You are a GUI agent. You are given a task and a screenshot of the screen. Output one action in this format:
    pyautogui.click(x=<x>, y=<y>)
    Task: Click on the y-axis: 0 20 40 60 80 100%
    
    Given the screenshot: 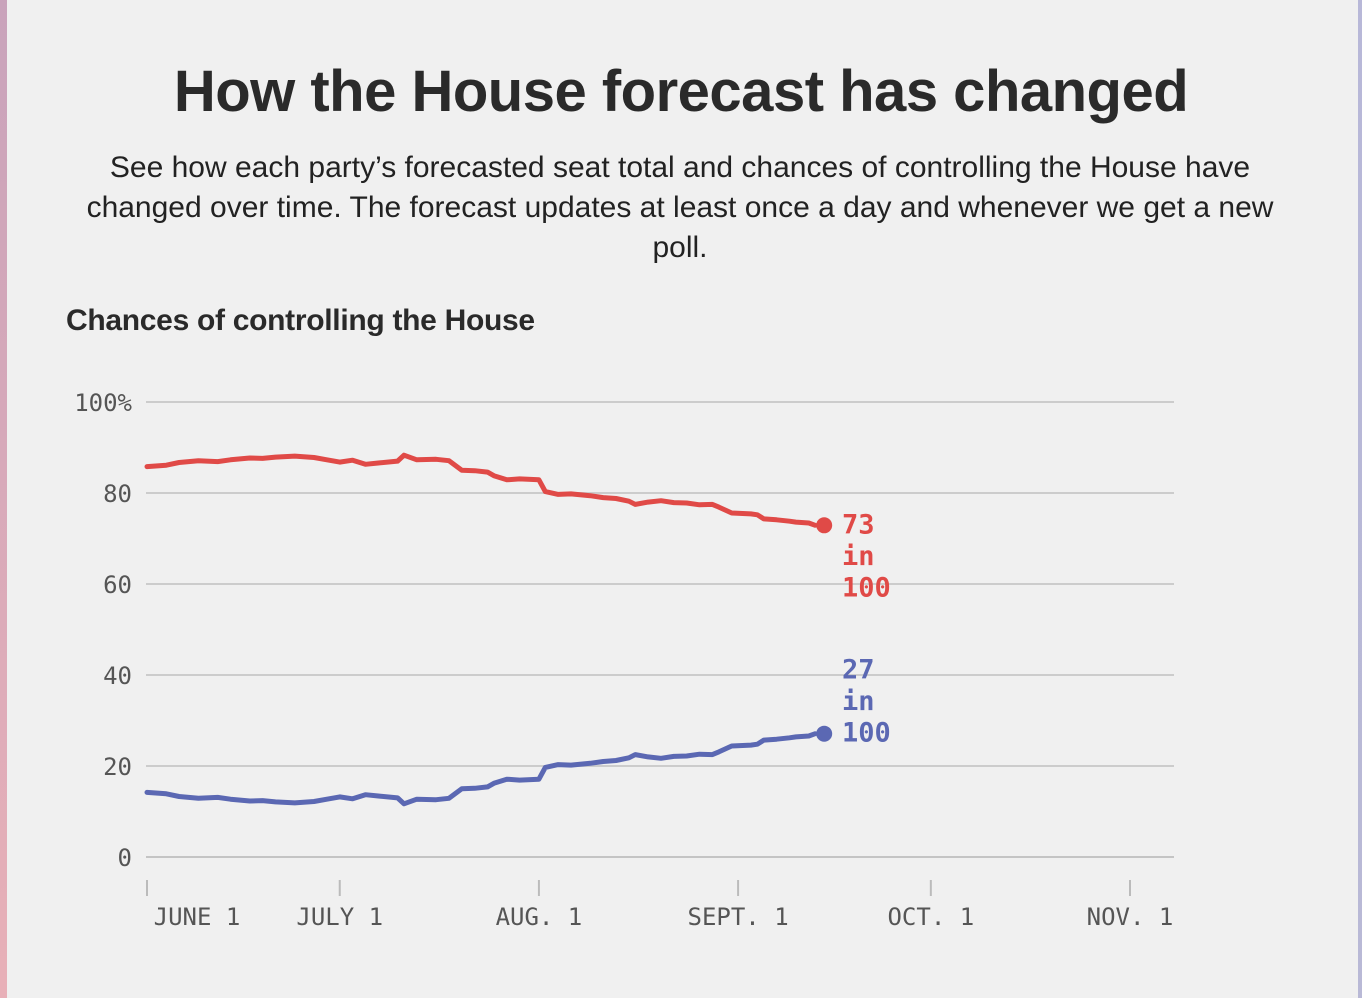 What is the action you would take?
    pyautogui.click(x=103, y=630)
    